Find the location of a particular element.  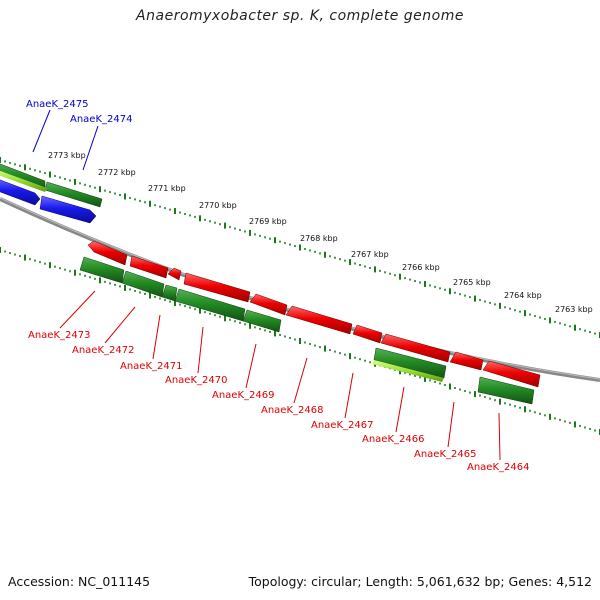

kbp-label: 2767 kbp is located at coordinates (370, 254).